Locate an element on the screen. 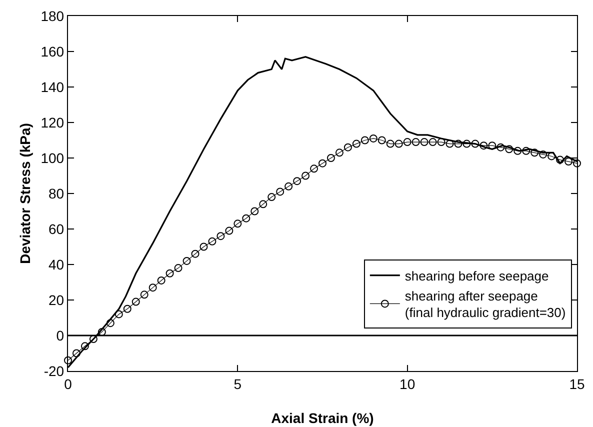 The width and height of the screenshot is (593, 427). y-tick-label: 140 is located at coordinates (52, 86).